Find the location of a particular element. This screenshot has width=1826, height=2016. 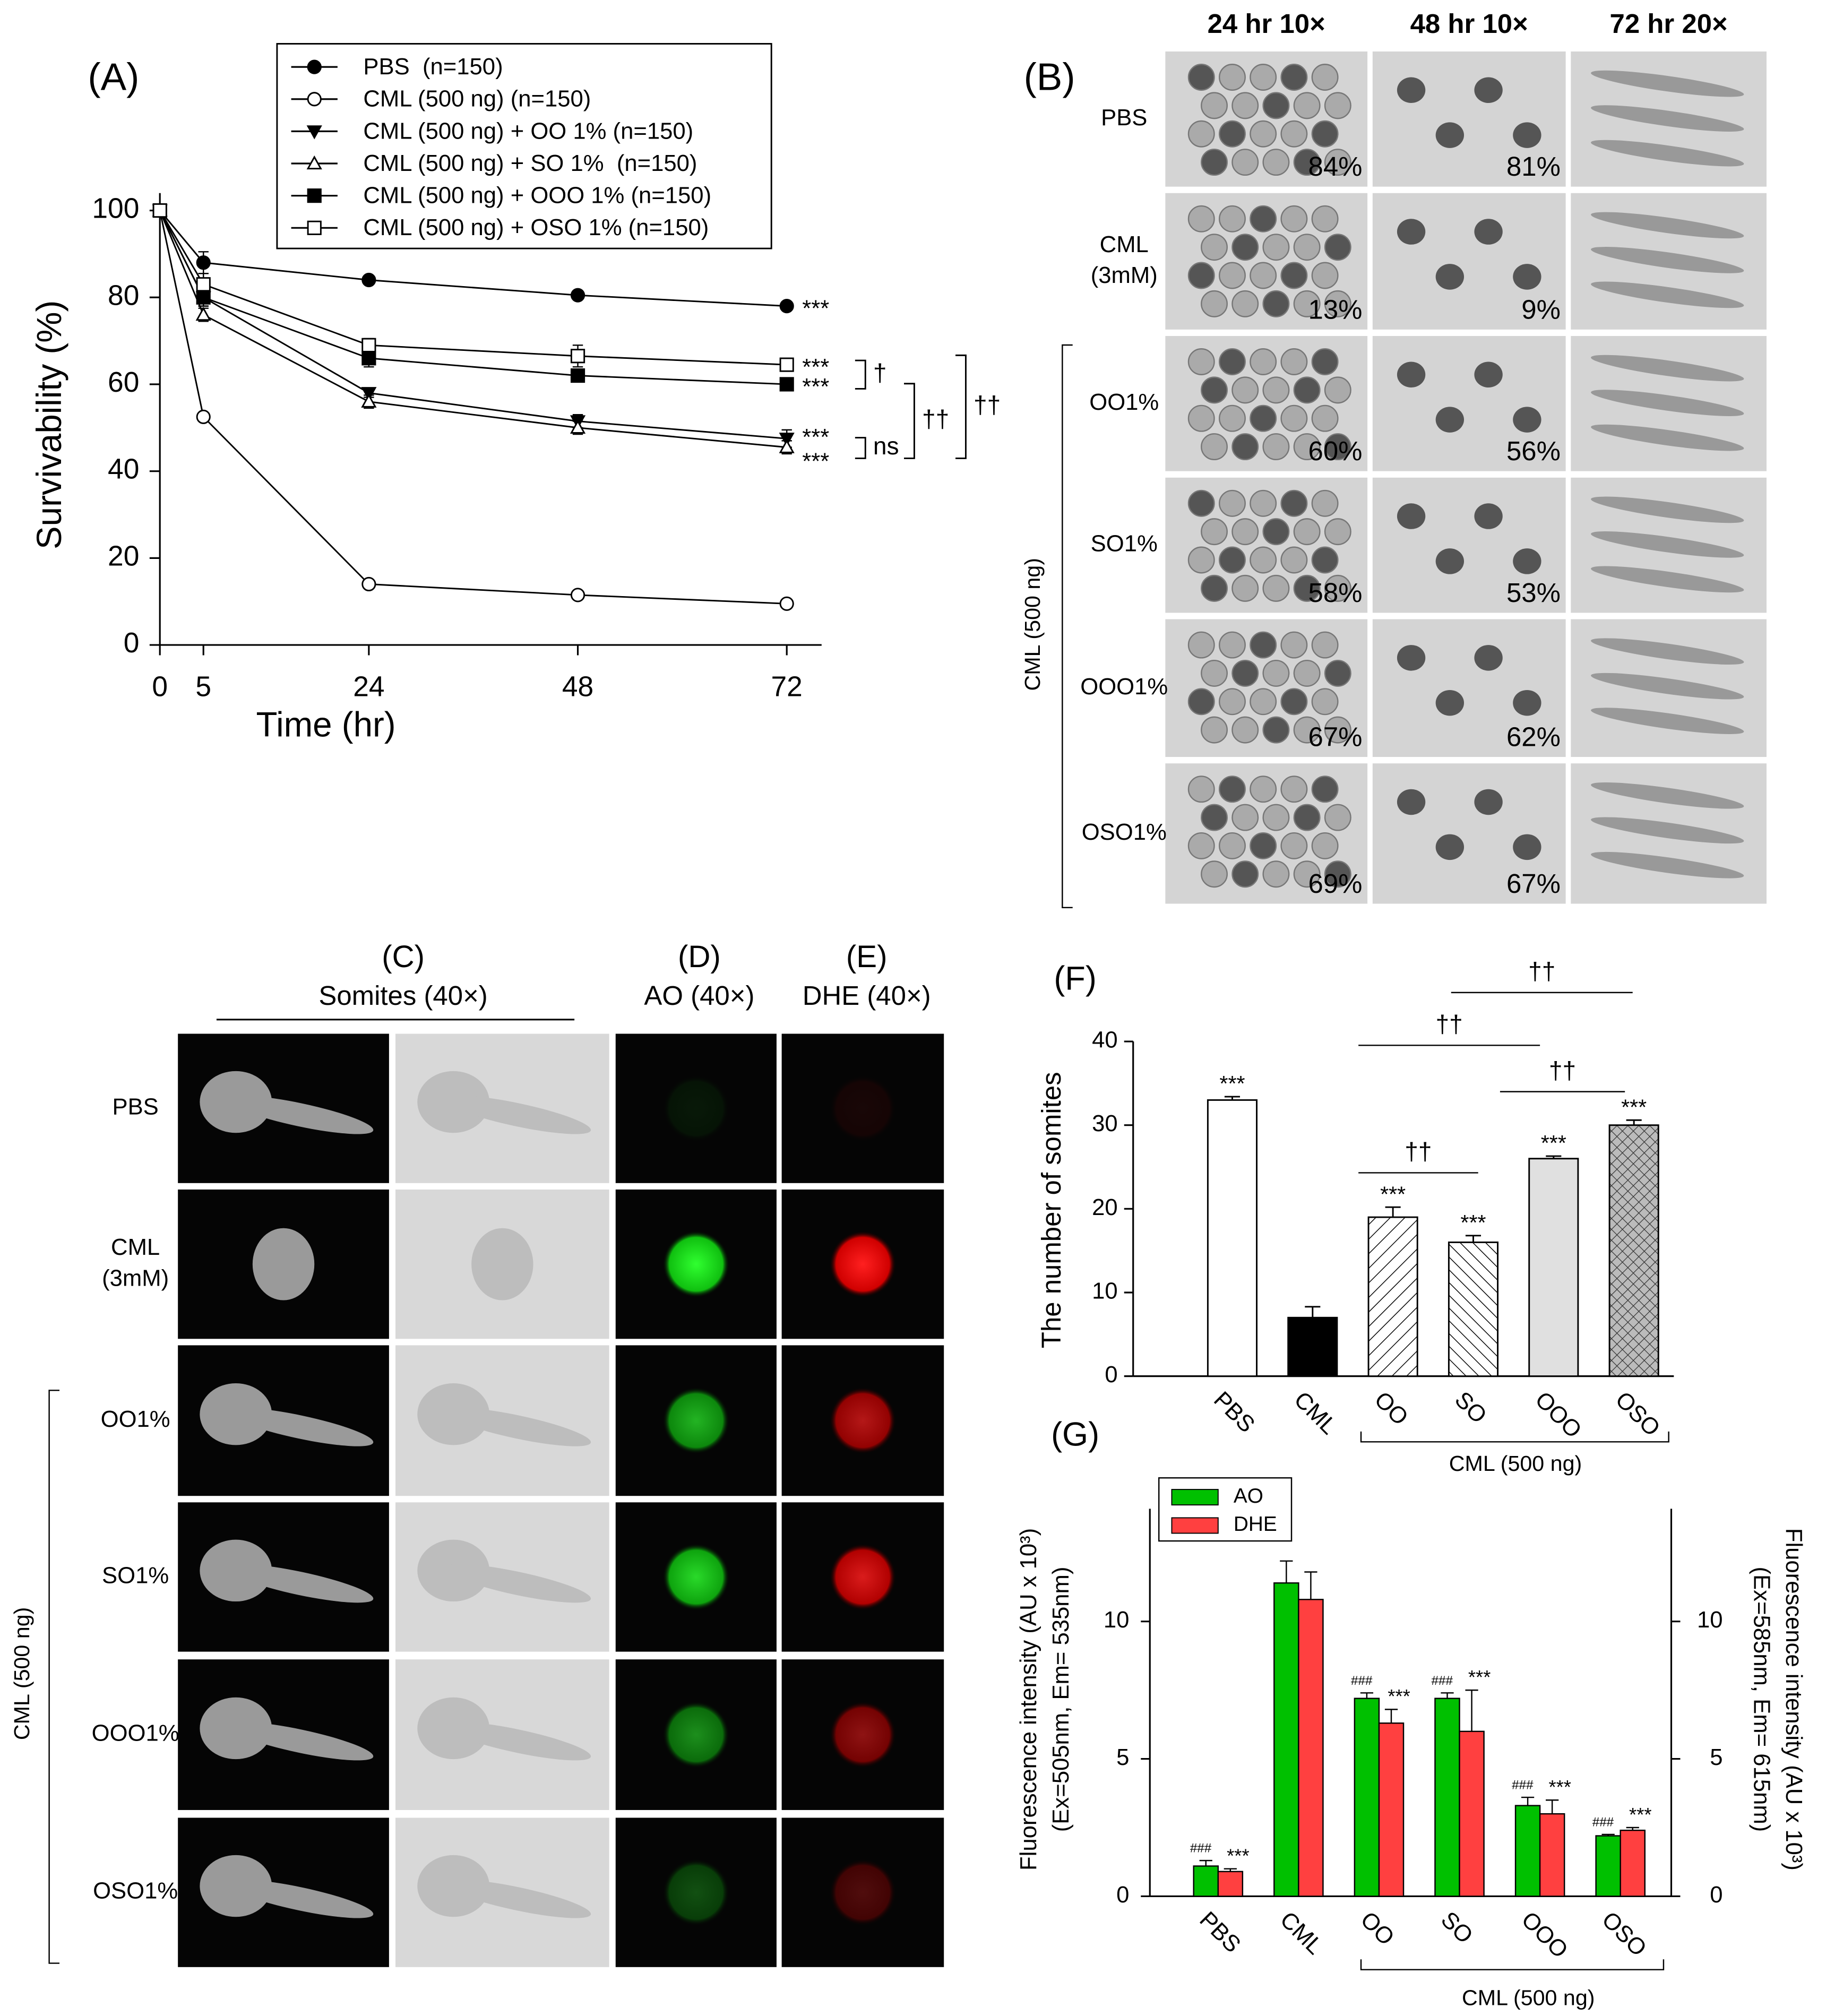

row-label: OO1% is located at coordinates (135, 1419).